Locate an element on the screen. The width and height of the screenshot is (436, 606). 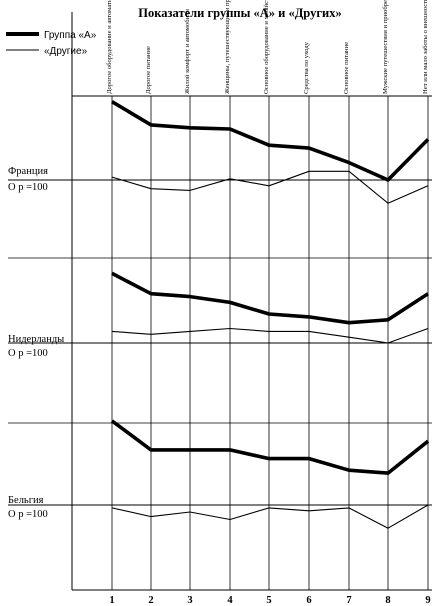
x-tick-6: 6 is located at coordinates (308, 600).